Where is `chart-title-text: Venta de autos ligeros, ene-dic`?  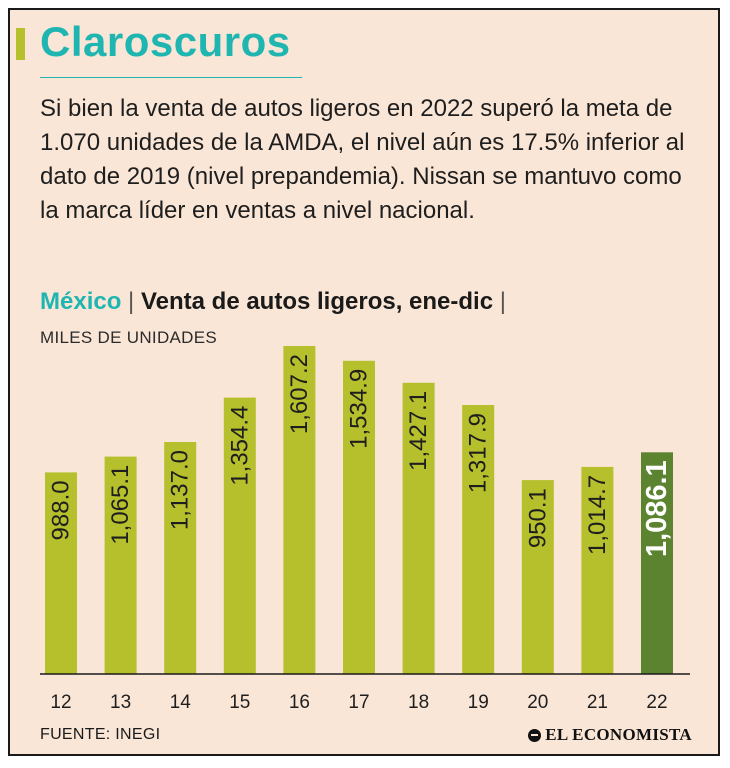
chart-title-text: Venta de autos ligeros, ene-dic is located at coordinates (317, 301).